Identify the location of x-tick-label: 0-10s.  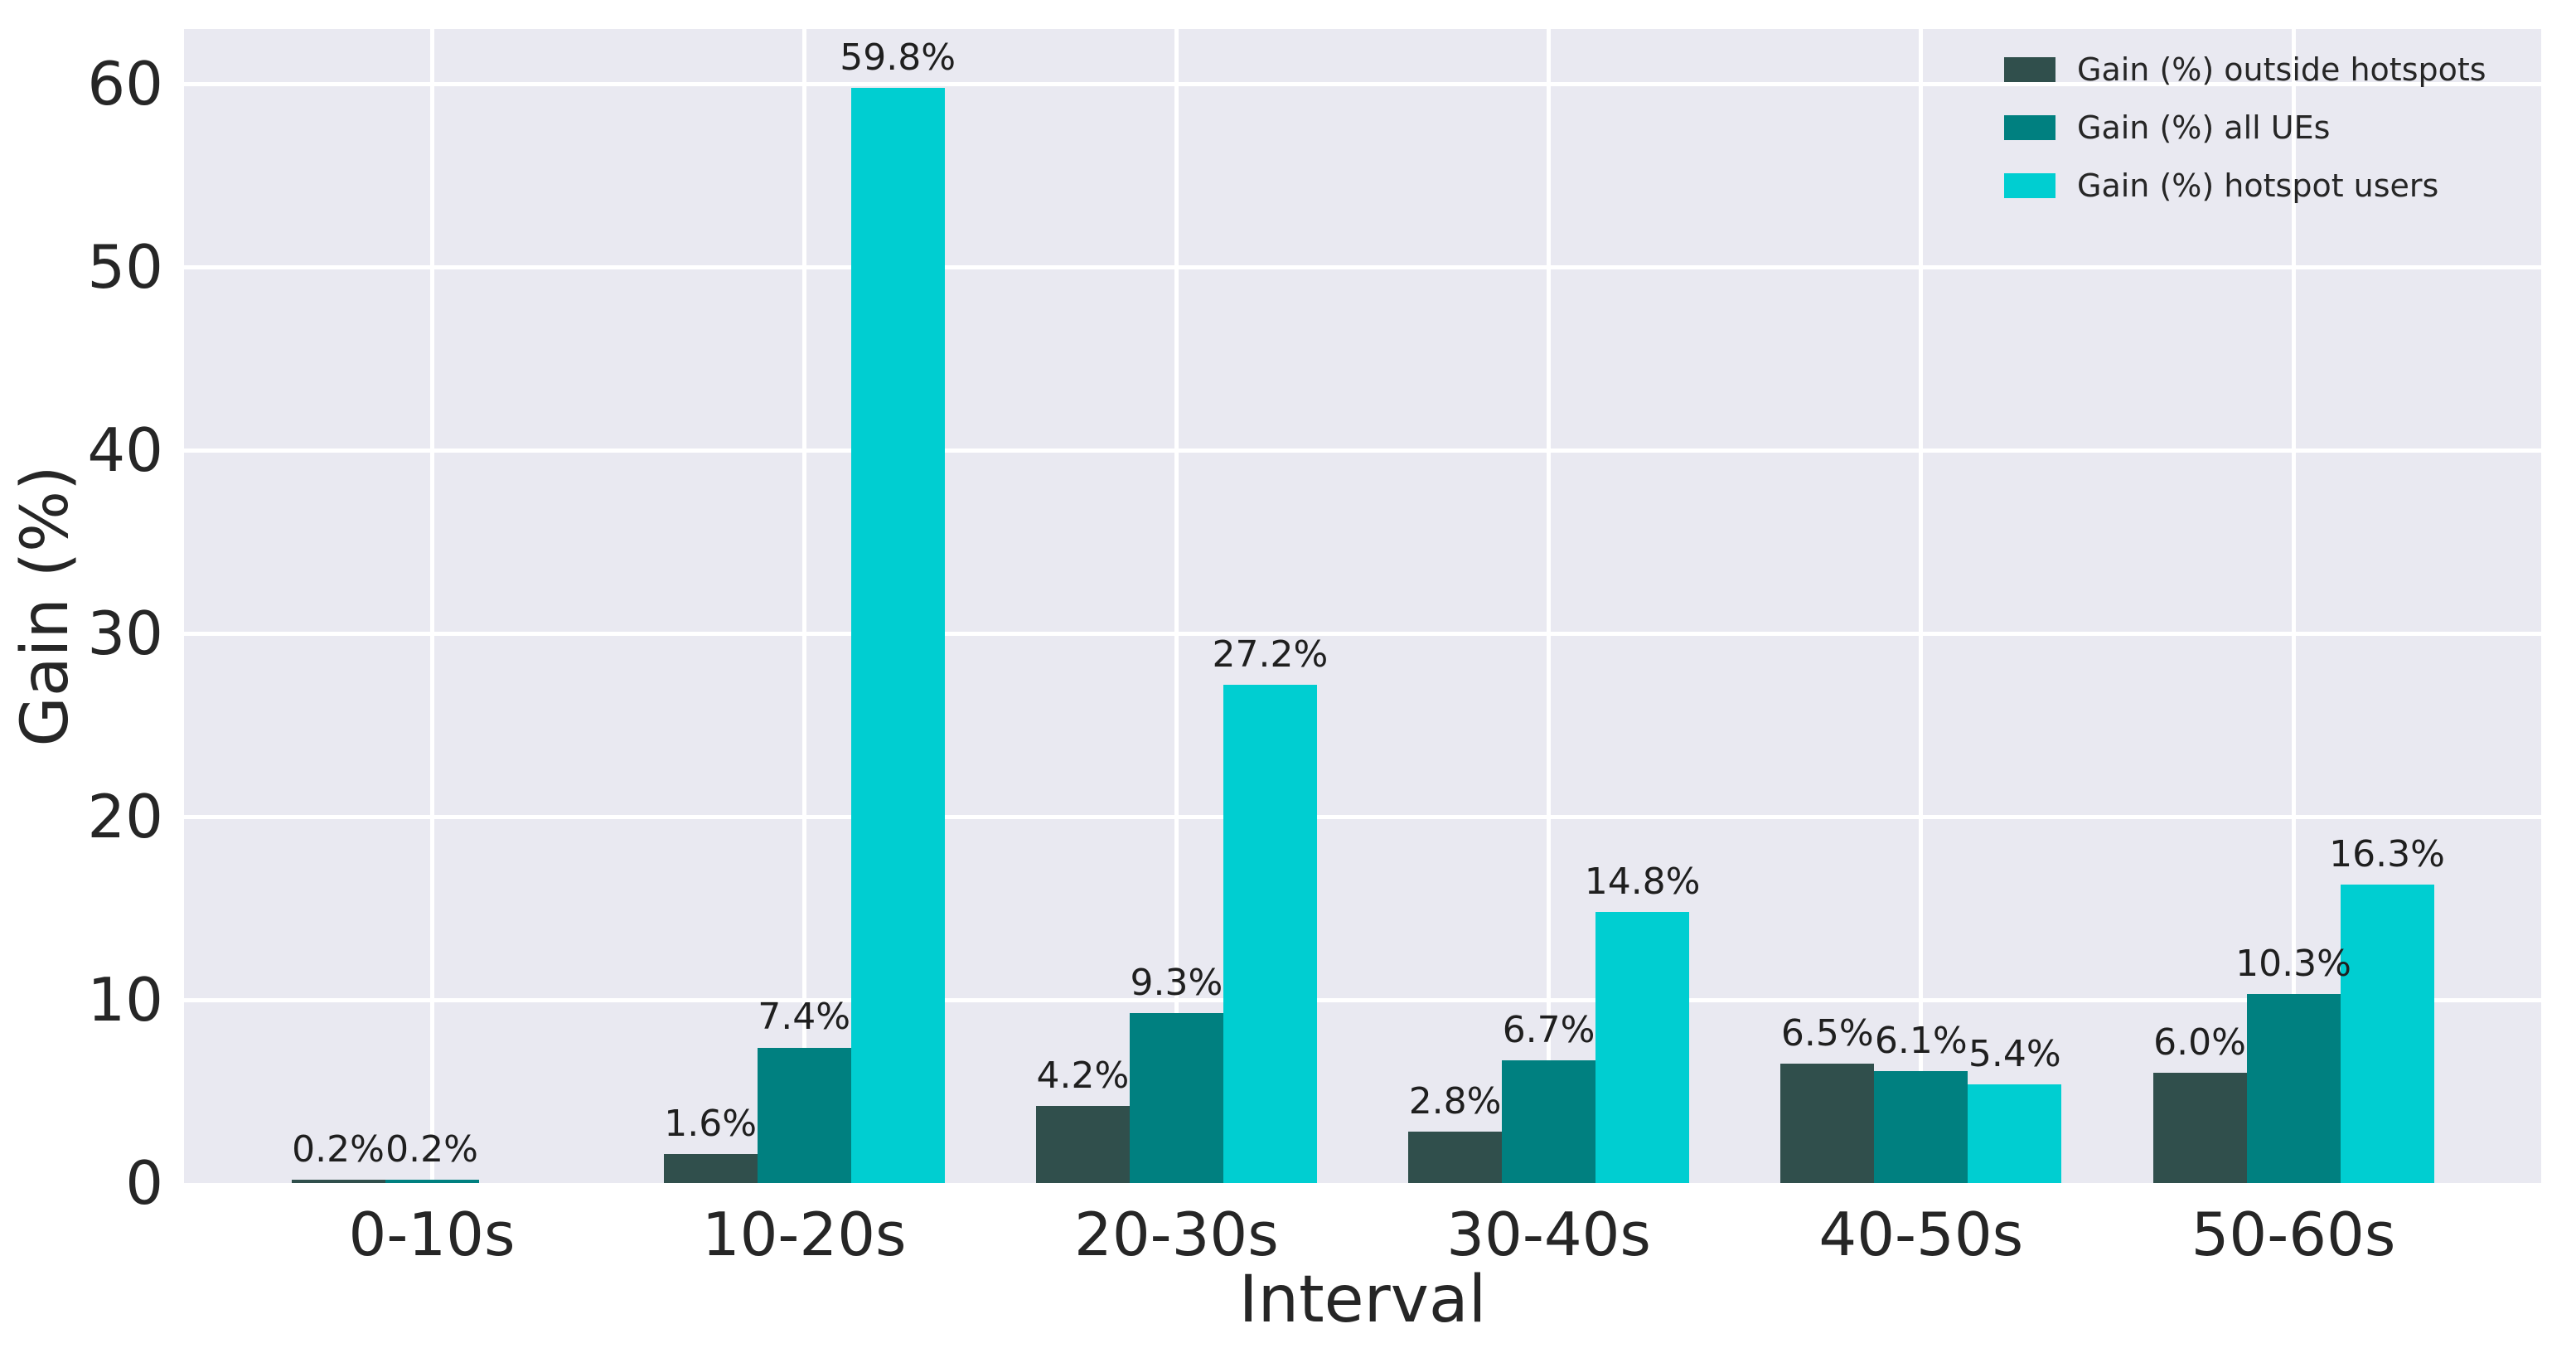
(432, 1234).